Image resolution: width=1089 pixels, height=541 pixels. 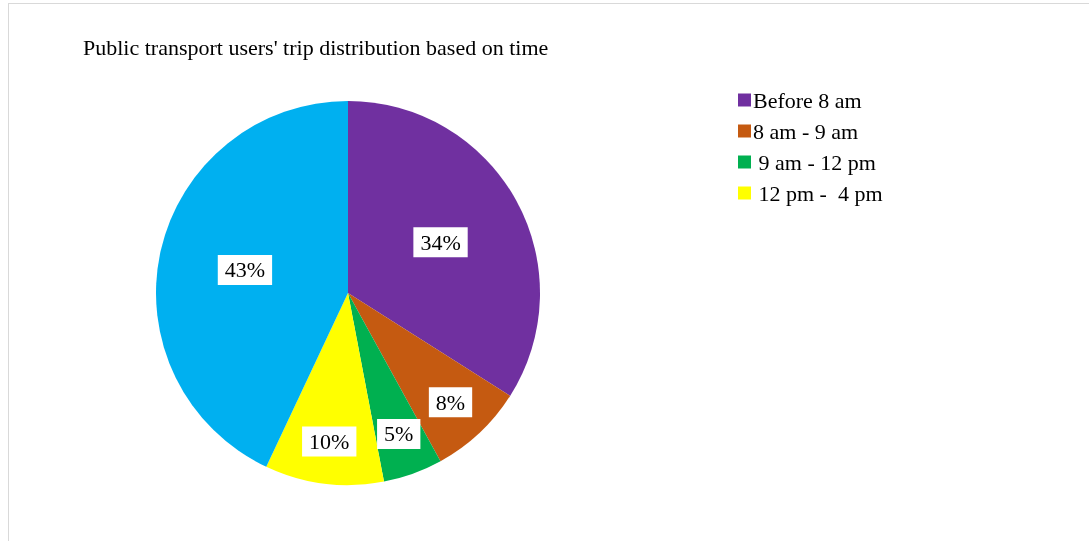 What do you see at coordinates (806, 131) in the screenshot?
I see `legend-label: 8 am - 9 am` at bounding box center [806, 131].